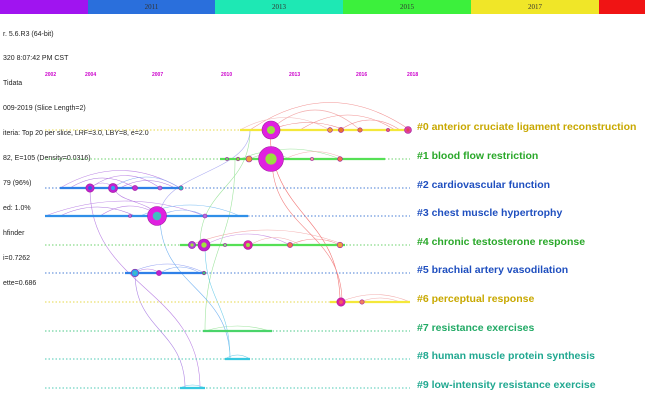  What do you see at coordinates (28, 34) in the screenshot?
I see `info-line: r. 5.6.R3 (64-bit)` at bounding box center [28, 34].